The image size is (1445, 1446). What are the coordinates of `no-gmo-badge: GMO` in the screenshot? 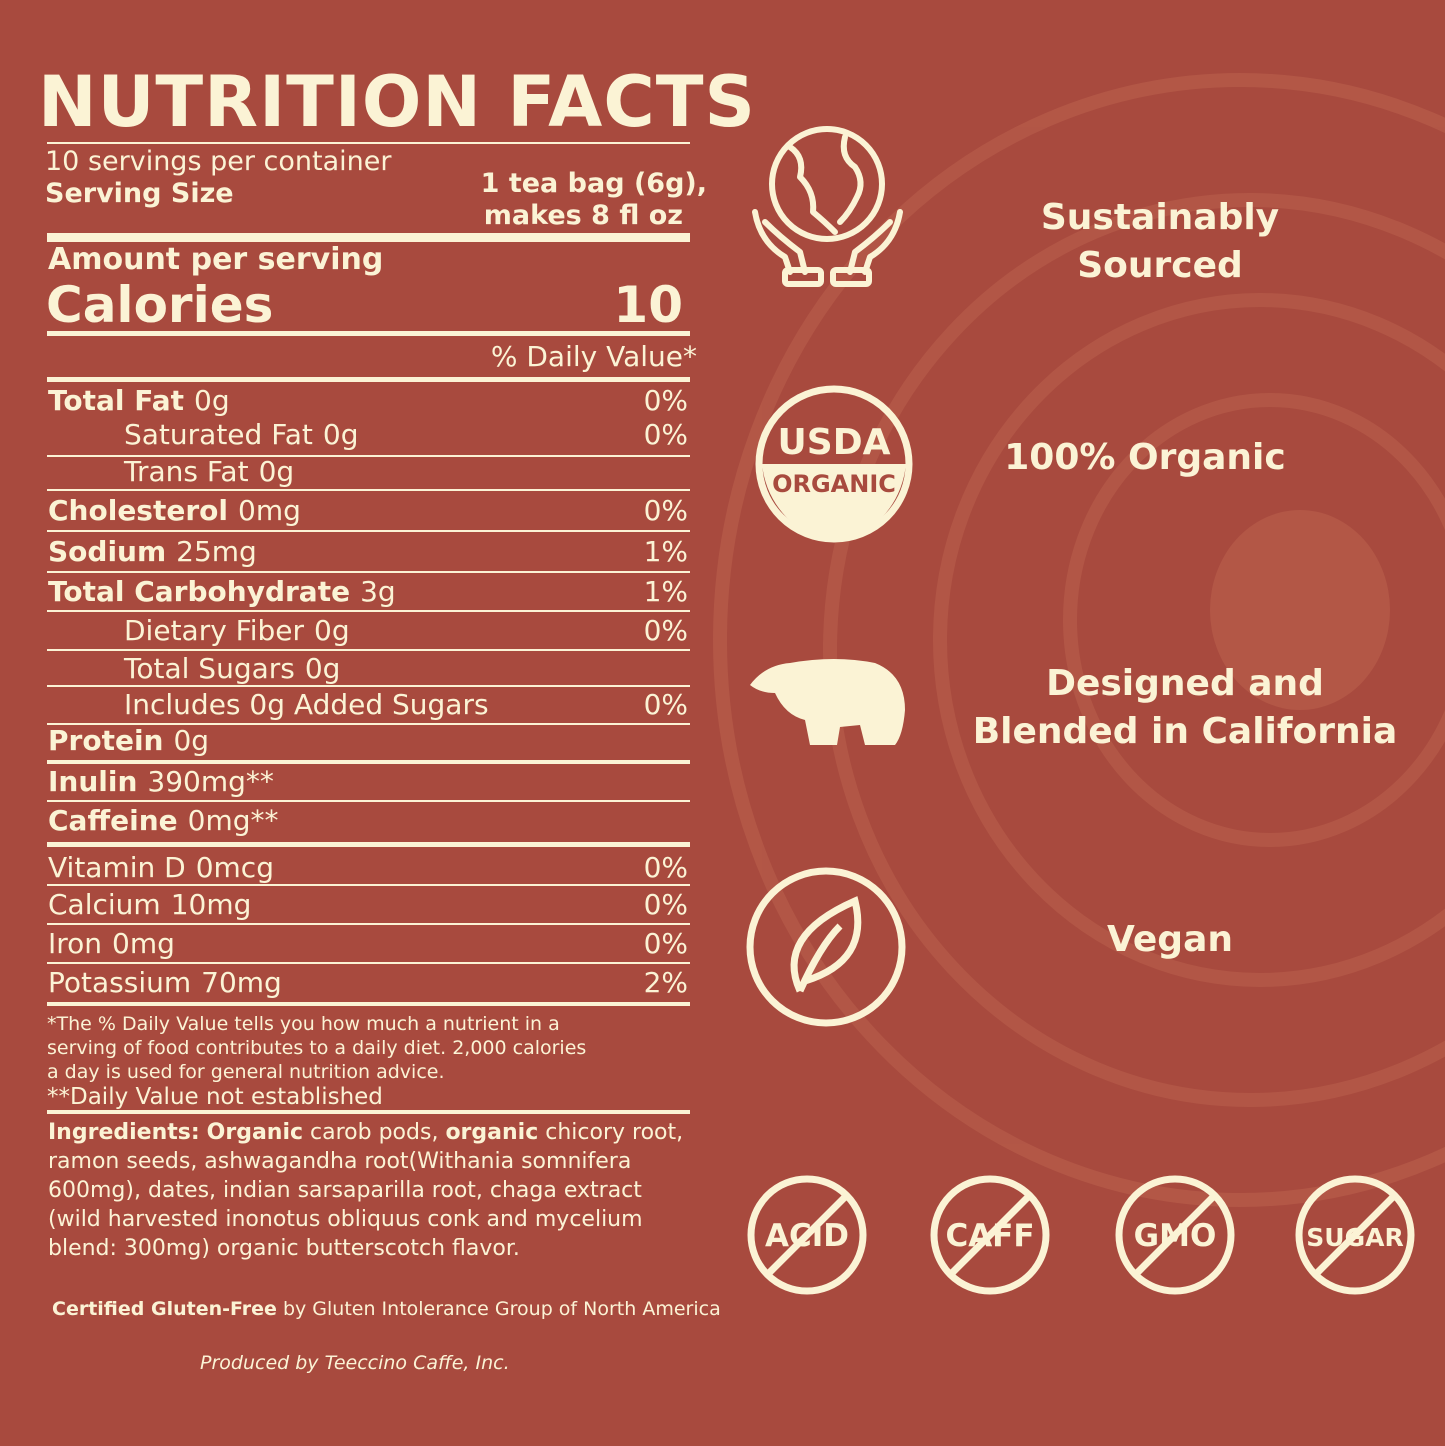 It's located at (1175, 1235).